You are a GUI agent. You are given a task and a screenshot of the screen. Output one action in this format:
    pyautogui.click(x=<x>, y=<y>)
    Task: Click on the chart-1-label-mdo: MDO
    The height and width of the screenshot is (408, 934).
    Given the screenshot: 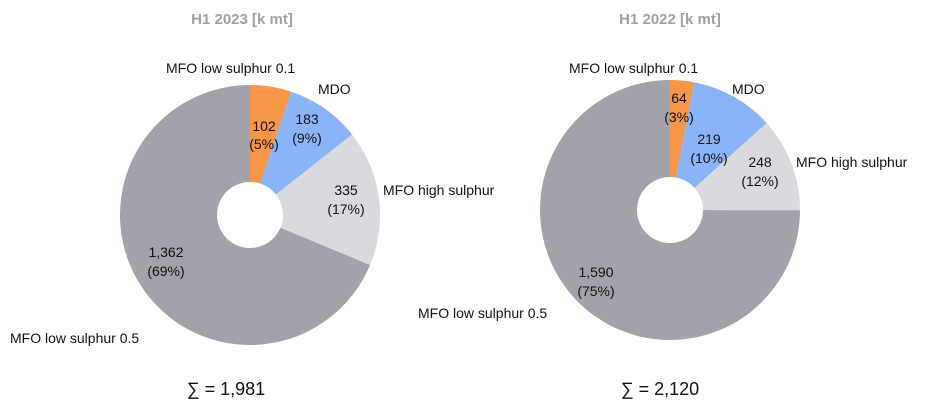 What is the action you would take?
    pyautogui.click(x=334, y=89)
    